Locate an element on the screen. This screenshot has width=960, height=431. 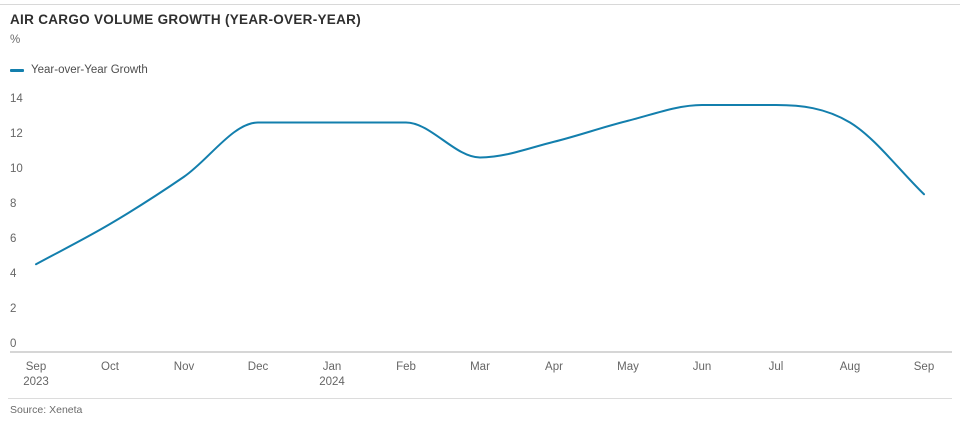
x-tick-label: May is located at coordinates (628, 367).